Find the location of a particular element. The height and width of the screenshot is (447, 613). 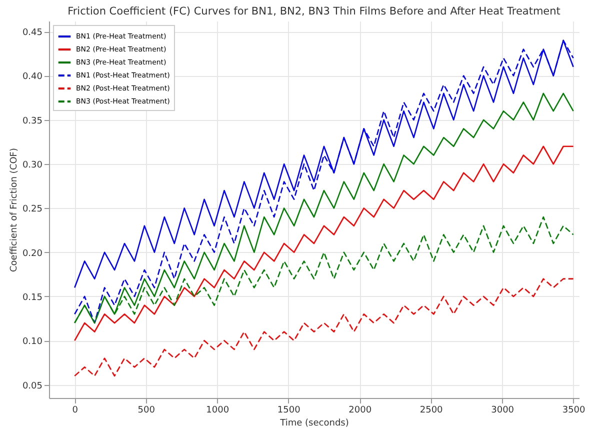

y-tick-label: 0.45 is located at coordinates (32, 33).